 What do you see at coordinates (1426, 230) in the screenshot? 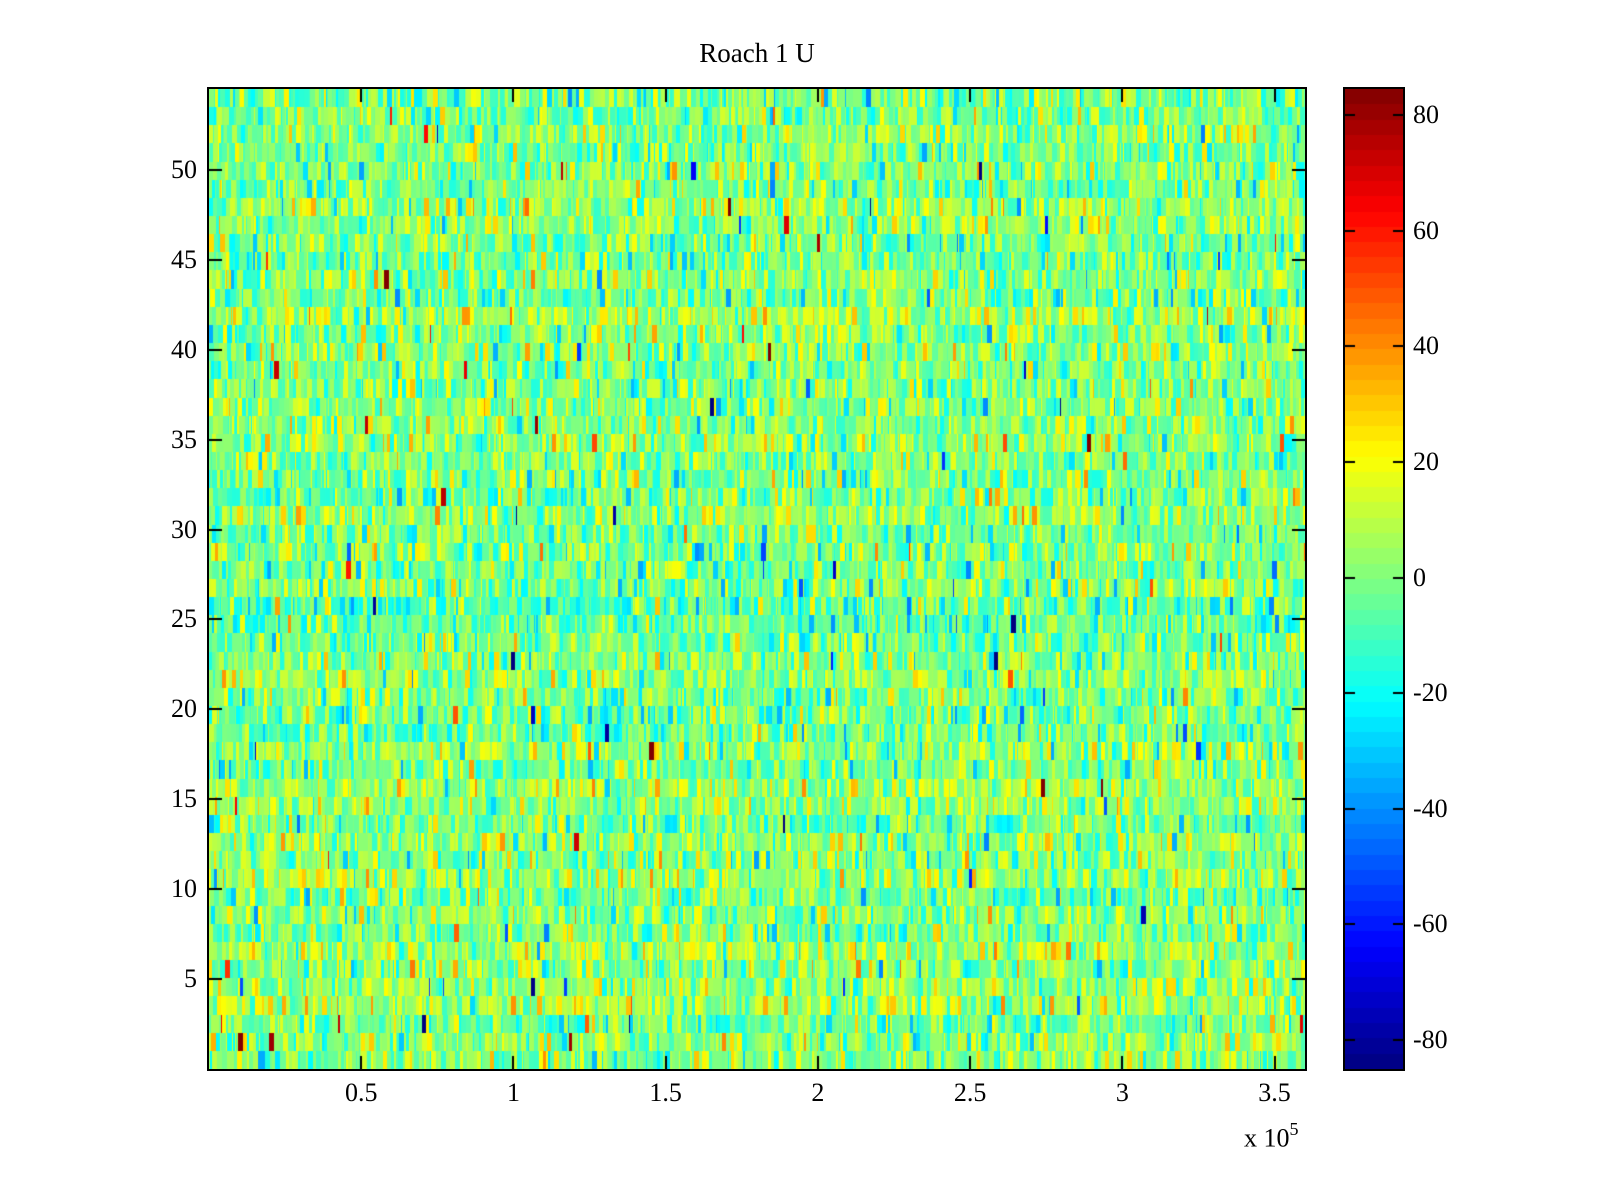
I see `colorbar-tick-label: 60` at bounding box center [1426, 230].